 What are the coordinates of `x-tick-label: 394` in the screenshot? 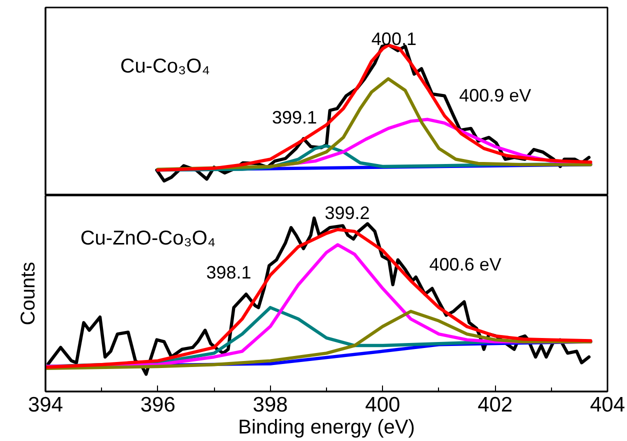 It's located at (46, 405).